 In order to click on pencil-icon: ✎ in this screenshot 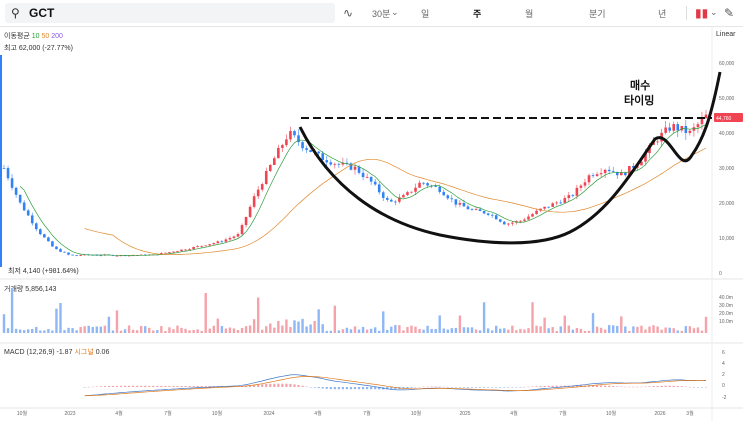, I will do `click(729, 13)`.